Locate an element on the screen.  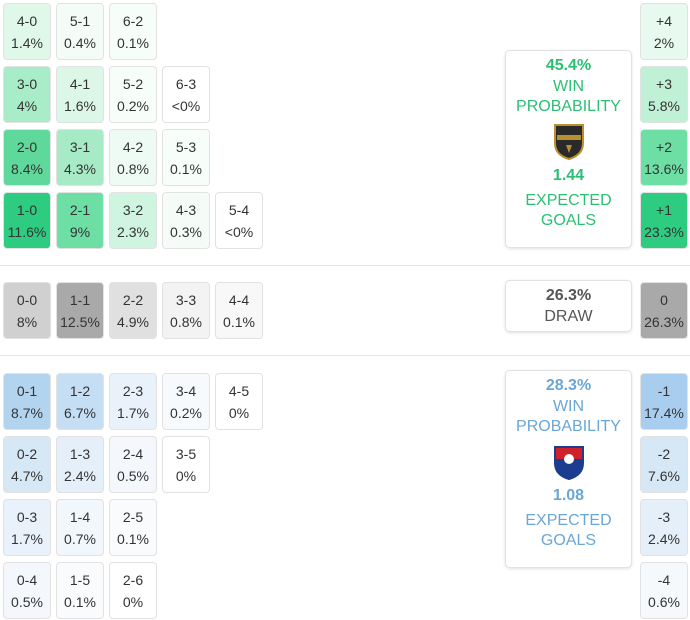
score-cell: -4 0.6% is located at coordinates (664, 590).